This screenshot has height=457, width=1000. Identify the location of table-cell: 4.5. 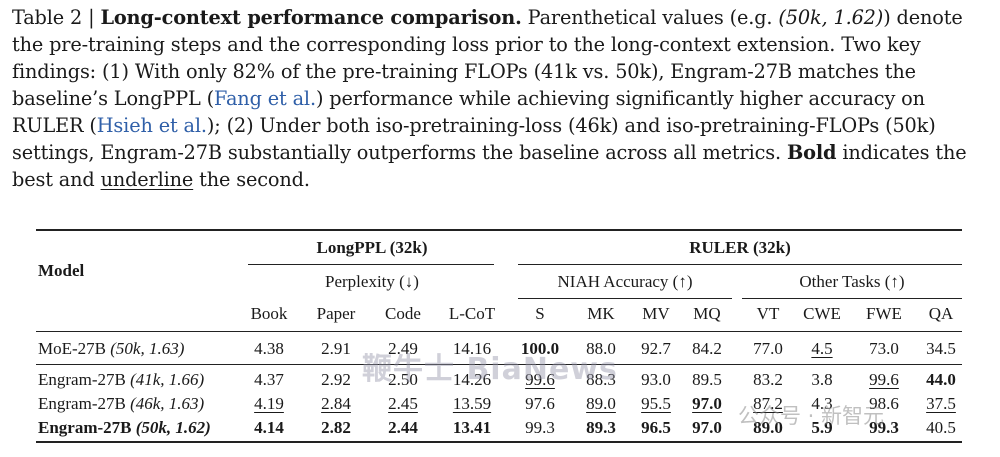
(822, 348).